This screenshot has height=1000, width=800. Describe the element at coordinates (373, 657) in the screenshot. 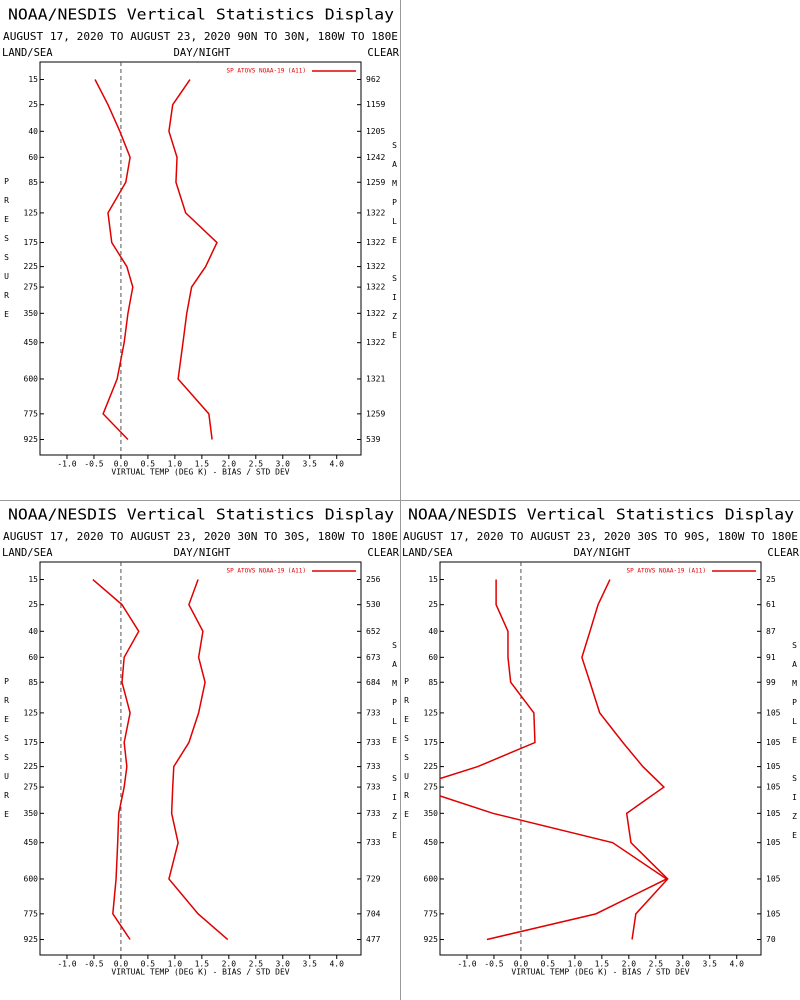

I see `sample-size-label: 673` at that location.